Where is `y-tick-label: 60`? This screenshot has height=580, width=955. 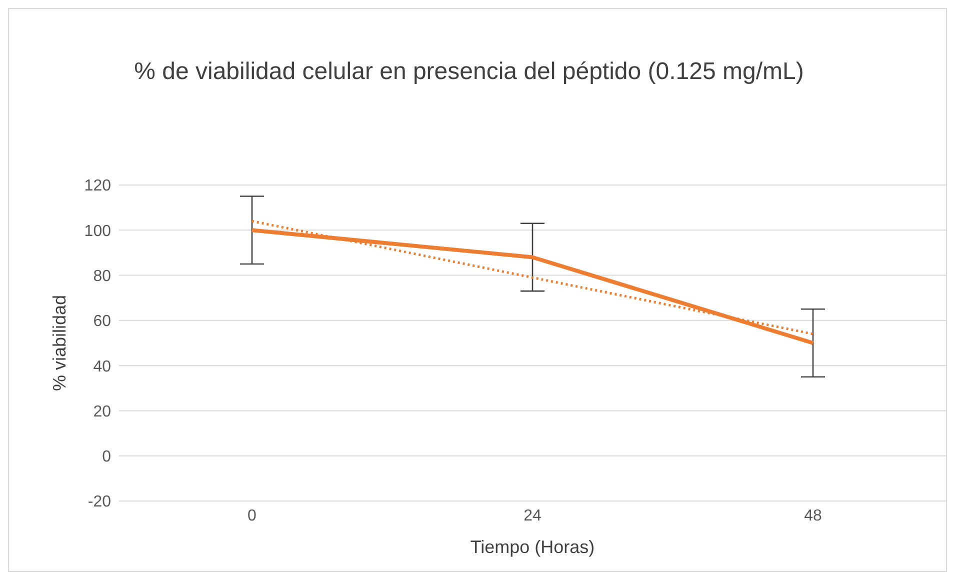
y-tick-label: 60 is located at coordinates (102, 321).